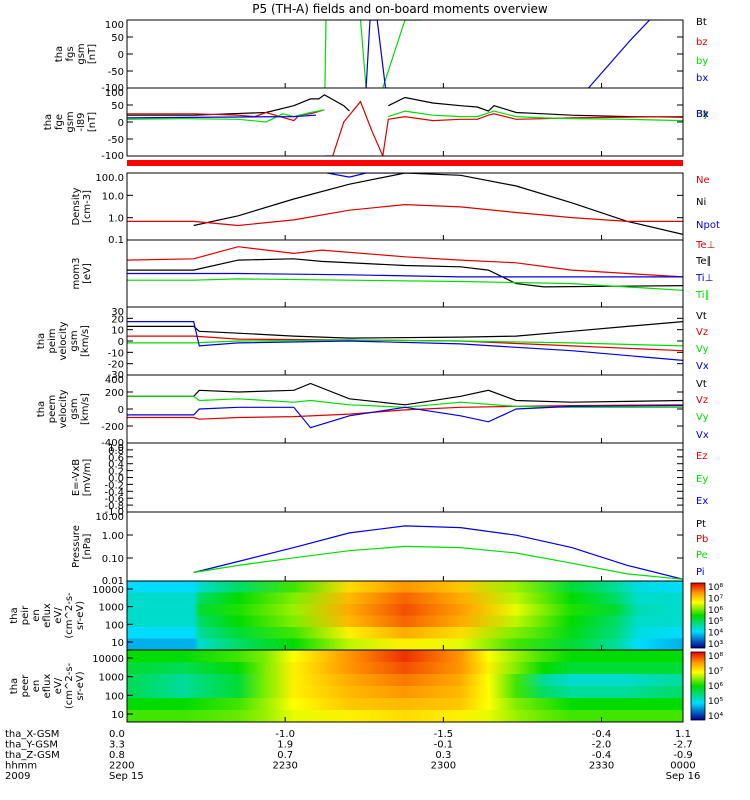  What do you see at coordinates (702, 501) in the screenshot?
I see `legend-entry: Ex` at bounding box center [702, 501].